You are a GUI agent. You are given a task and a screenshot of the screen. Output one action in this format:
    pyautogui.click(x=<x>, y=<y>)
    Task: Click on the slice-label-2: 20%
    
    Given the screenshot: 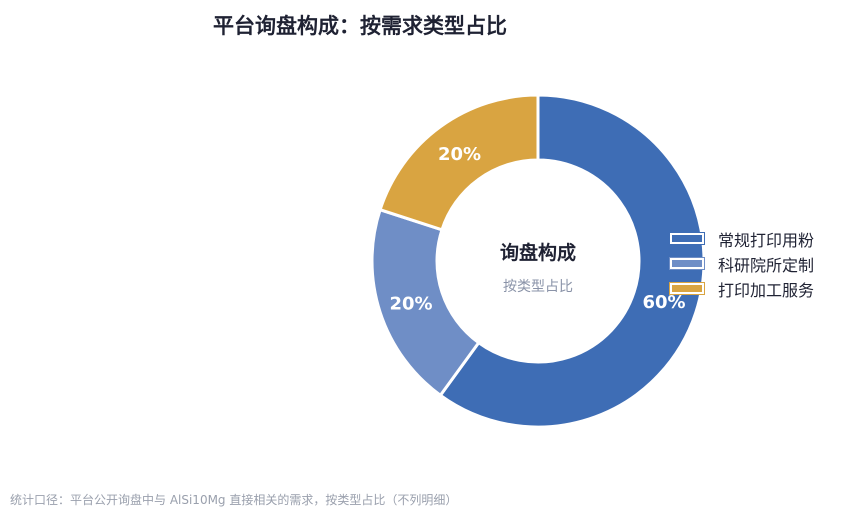 What is the action you would take?
    pyautogui.click(x=459, y=154)
    